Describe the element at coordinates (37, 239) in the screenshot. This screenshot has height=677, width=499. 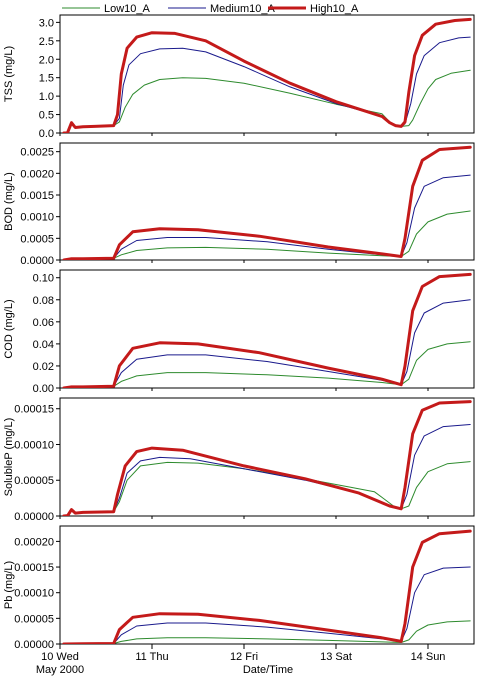
I see `y-tick-label: 0.0005` at that location.